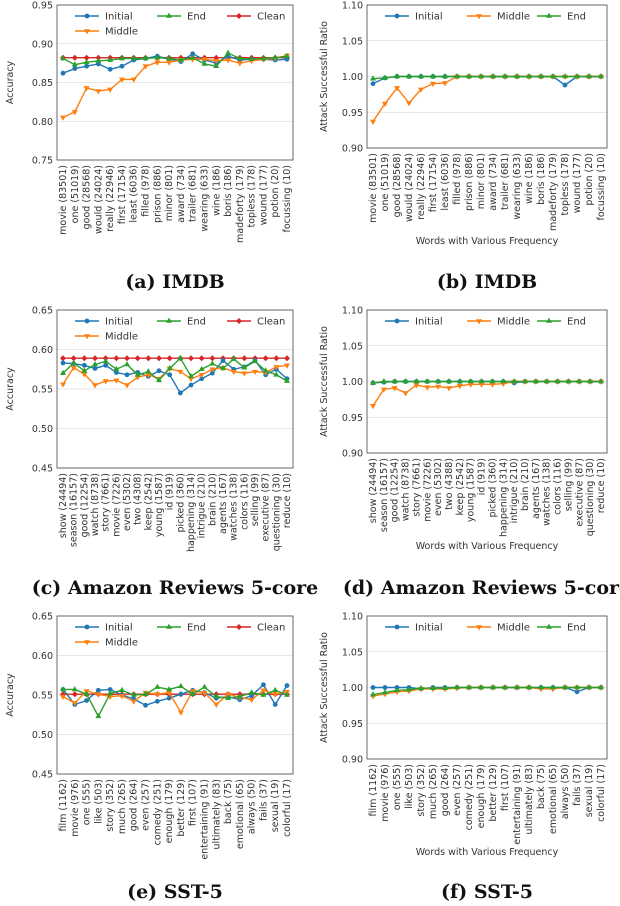 The width and height of the screenshot is (620, 906). Describe the element at coordinates (110, 805) in the screenshot. I see `x-tick-label: story (352)` at that location.